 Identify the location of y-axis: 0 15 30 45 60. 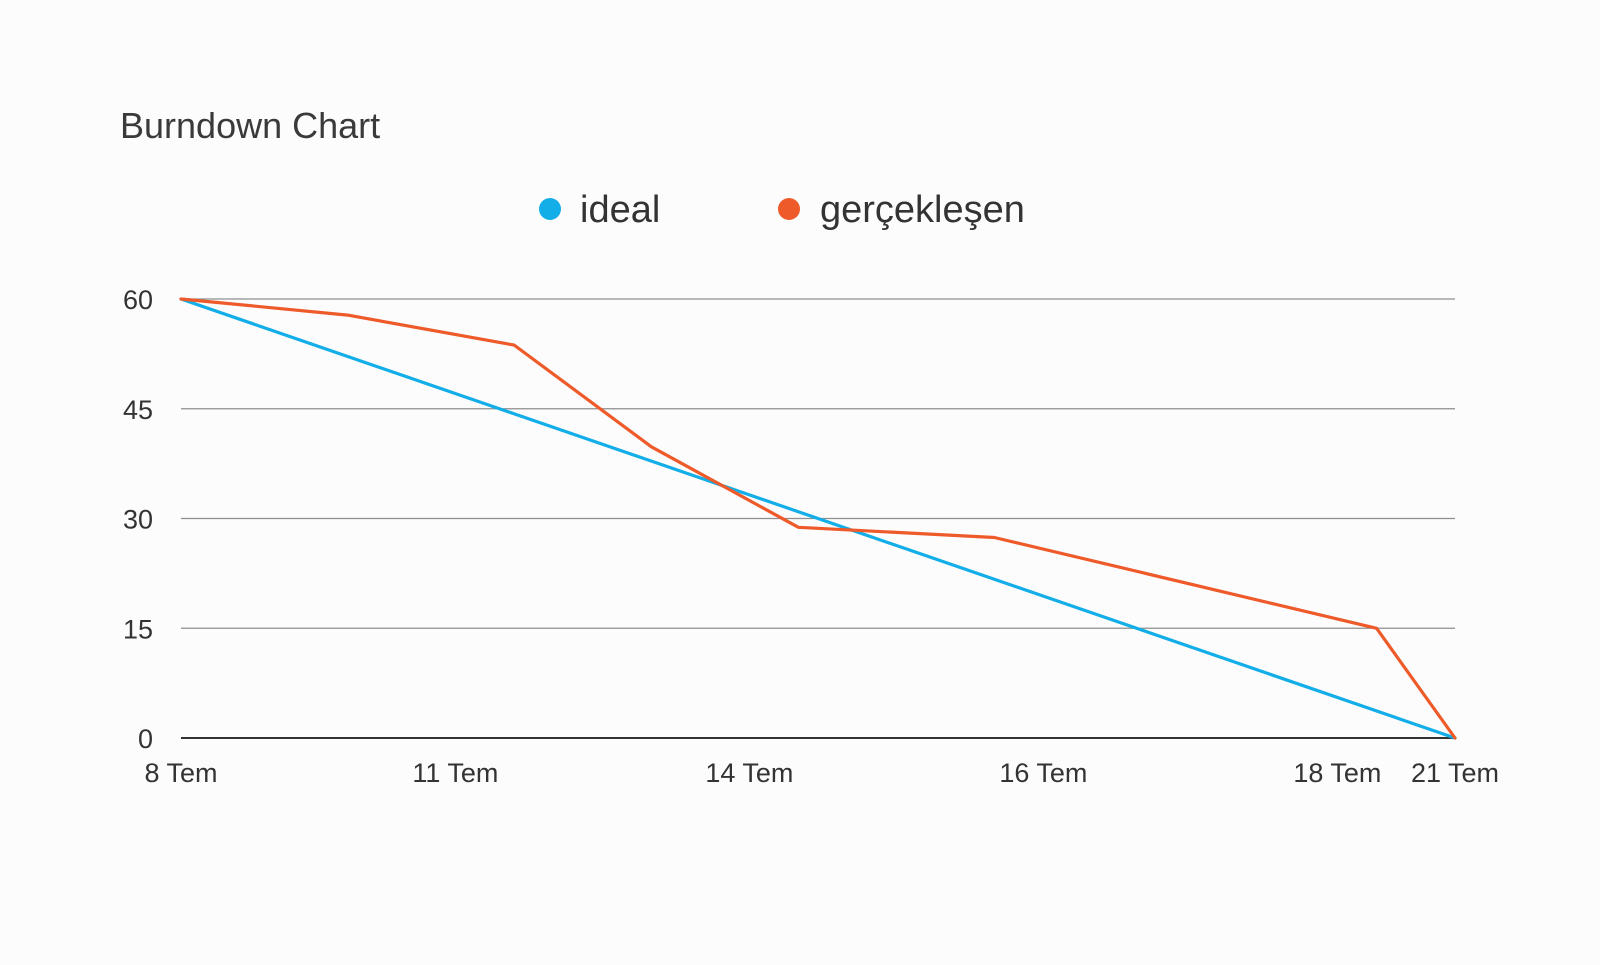
(138, 519).